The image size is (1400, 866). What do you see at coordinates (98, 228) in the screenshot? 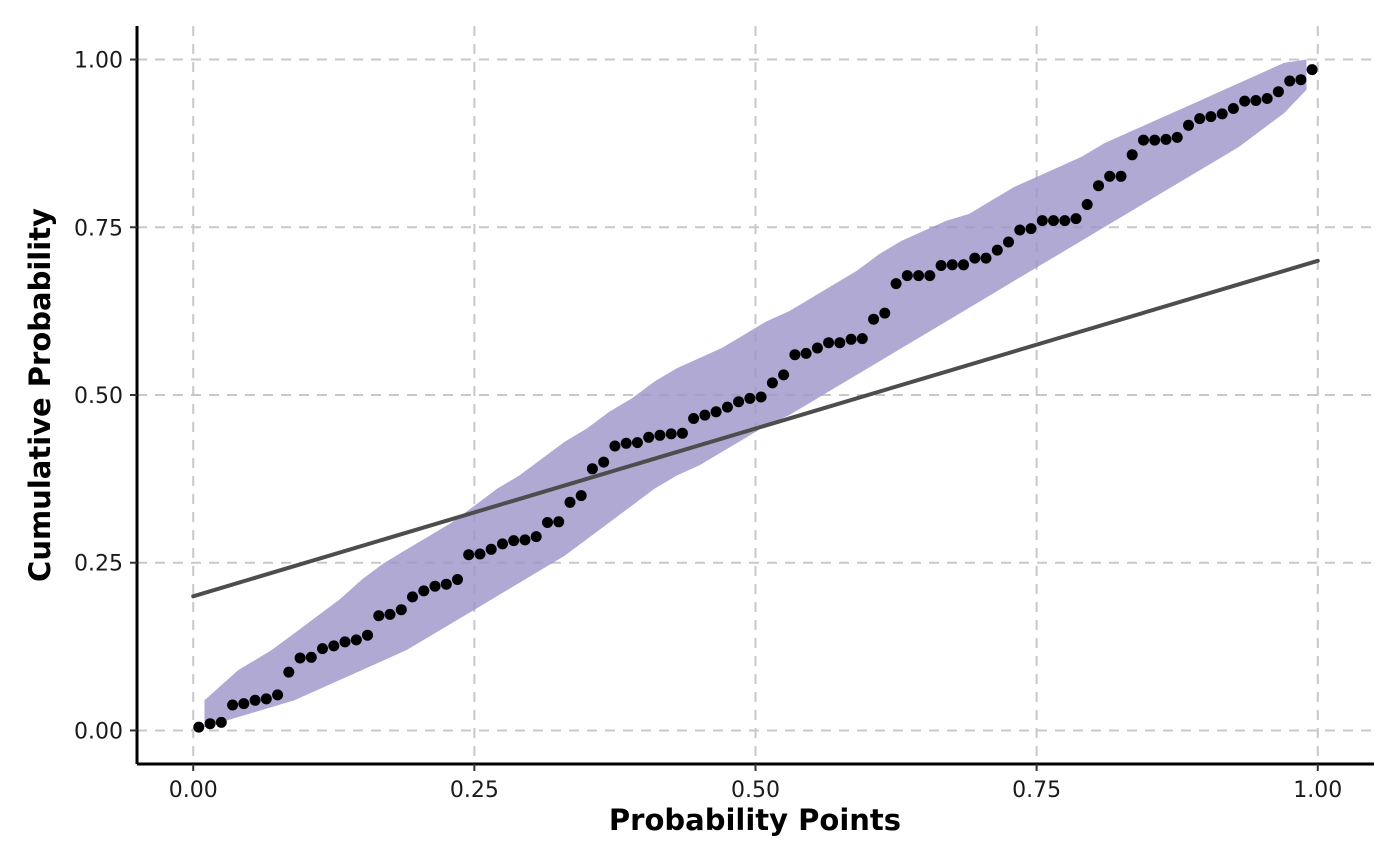
I see `y-tick-label-3: 0.75` at bounding box center [98, 228].